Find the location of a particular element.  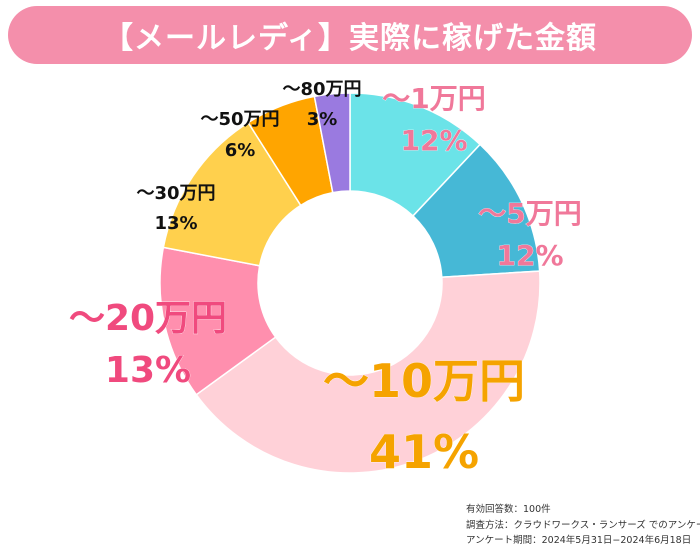

method-note: 調査方法：クラウドワークス・ランサーズ でのアンケート is located at coordinates (583, 525).